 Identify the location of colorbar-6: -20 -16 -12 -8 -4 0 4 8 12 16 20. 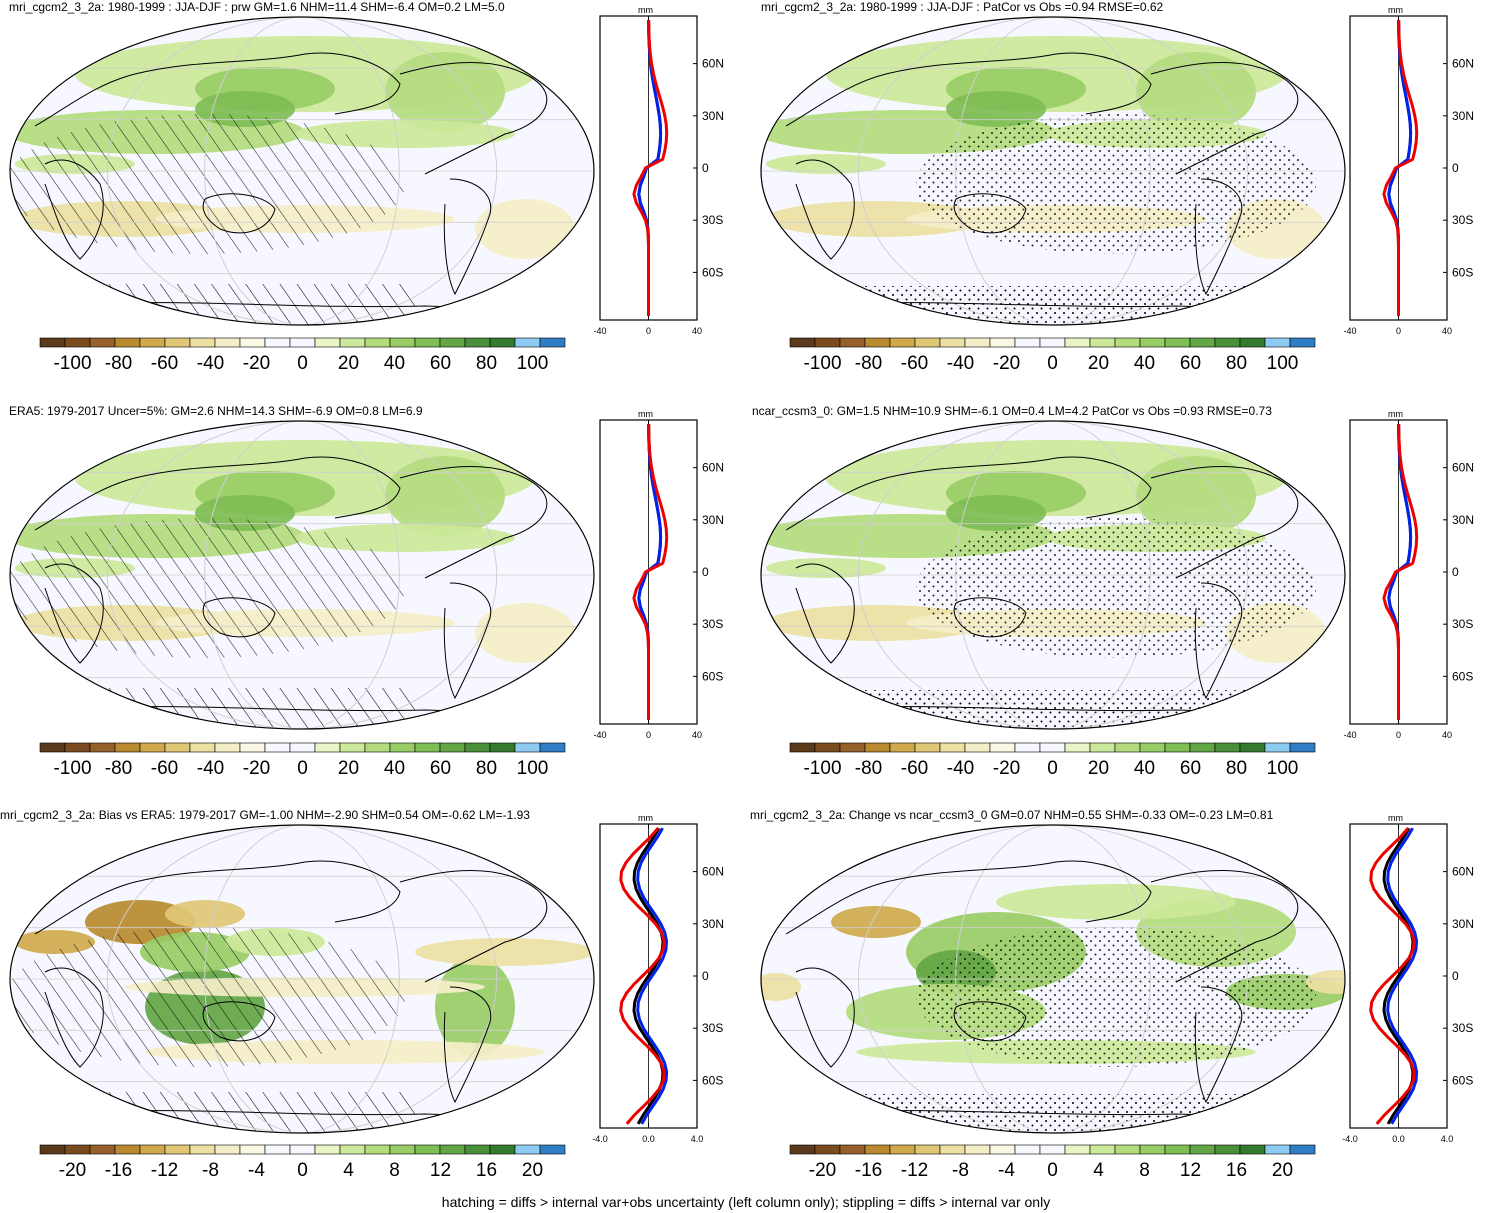
(1053, 1164).